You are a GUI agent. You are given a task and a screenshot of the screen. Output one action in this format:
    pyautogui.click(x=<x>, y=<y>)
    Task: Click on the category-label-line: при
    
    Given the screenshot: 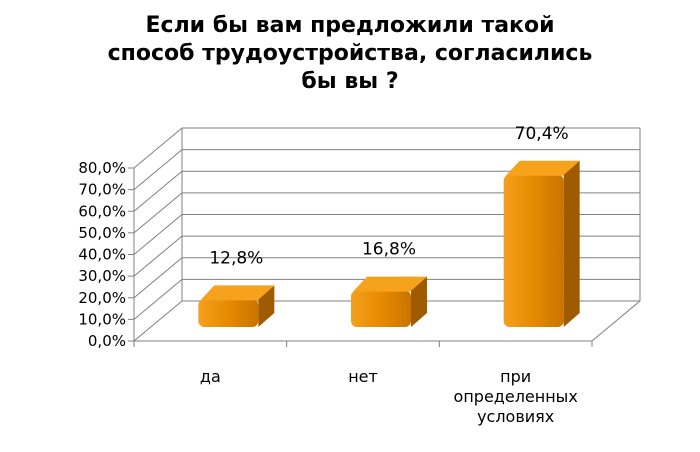 What is the action you would take?
    pyautogui.click(x=515, y=376)
    